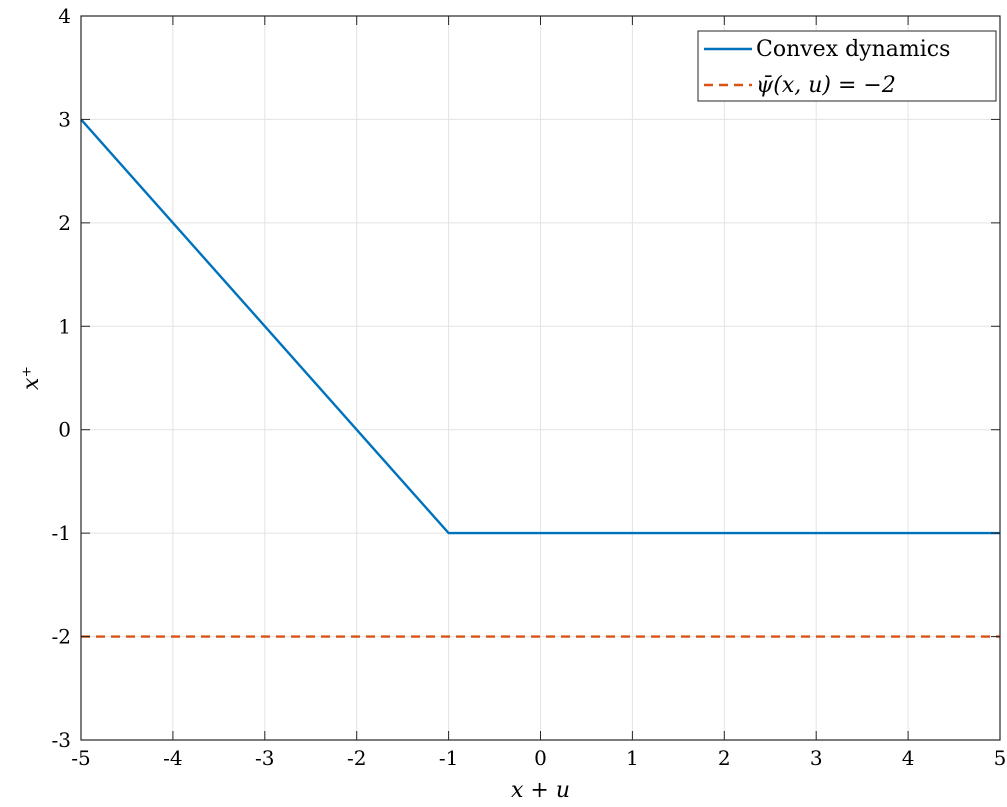 The image size is (1007, 807). I want to click on x-tick-label: 3, so click(816, 758).